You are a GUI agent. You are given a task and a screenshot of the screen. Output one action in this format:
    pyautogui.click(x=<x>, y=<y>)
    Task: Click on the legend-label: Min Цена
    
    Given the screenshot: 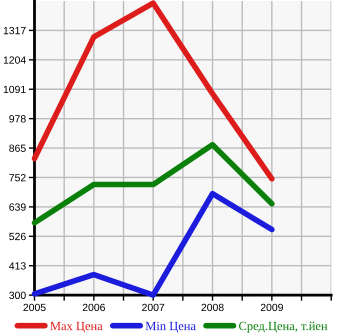 What is the action you would take?
    pyautogui.click(x=171, y=327)
    